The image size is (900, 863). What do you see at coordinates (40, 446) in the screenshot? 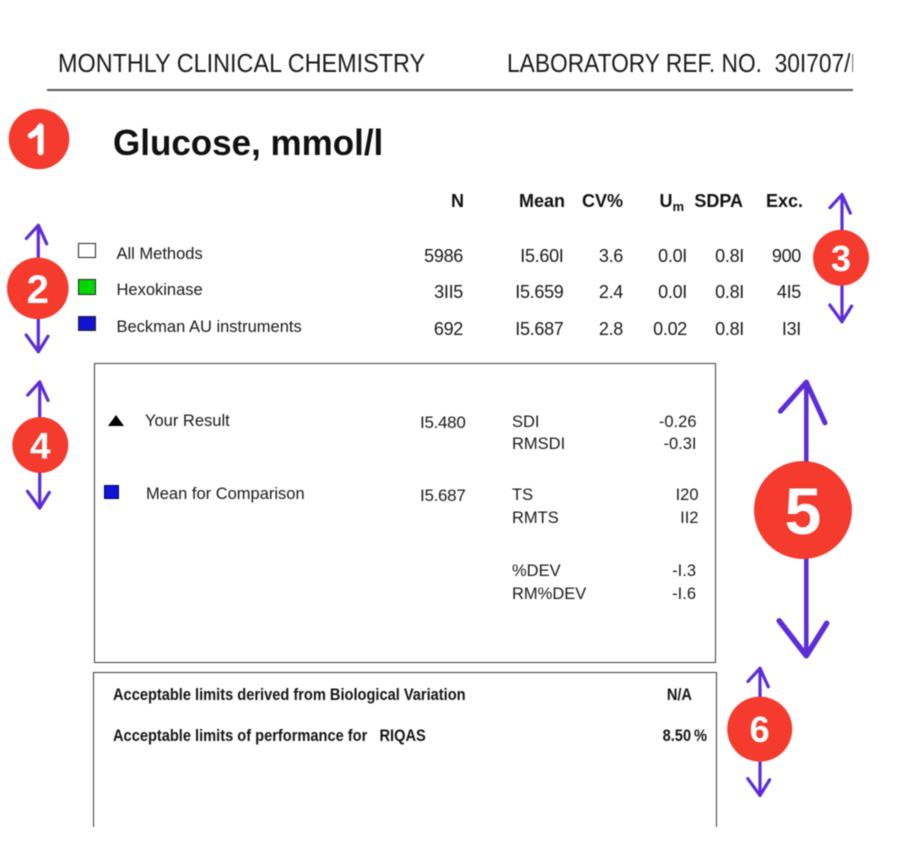
I see `svg-text: 4` at bounding box center [40, 446].